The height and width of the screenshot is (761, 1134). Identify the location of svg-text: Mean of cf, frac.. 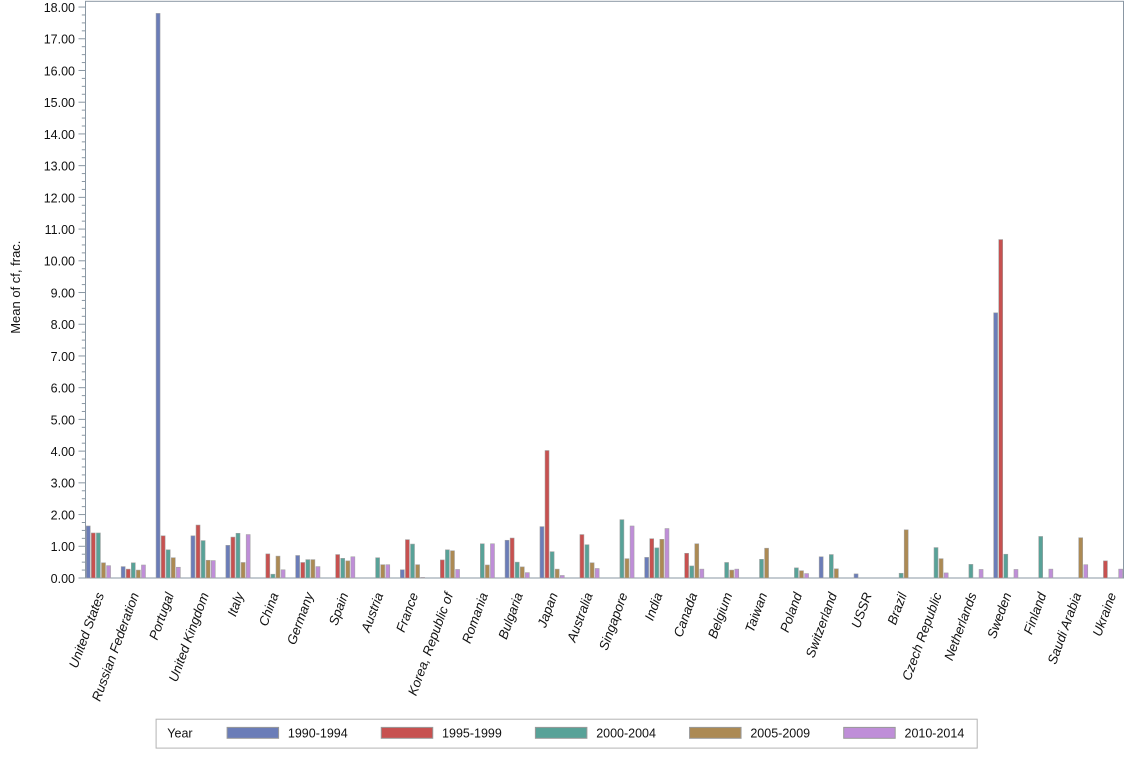
(15, 287).